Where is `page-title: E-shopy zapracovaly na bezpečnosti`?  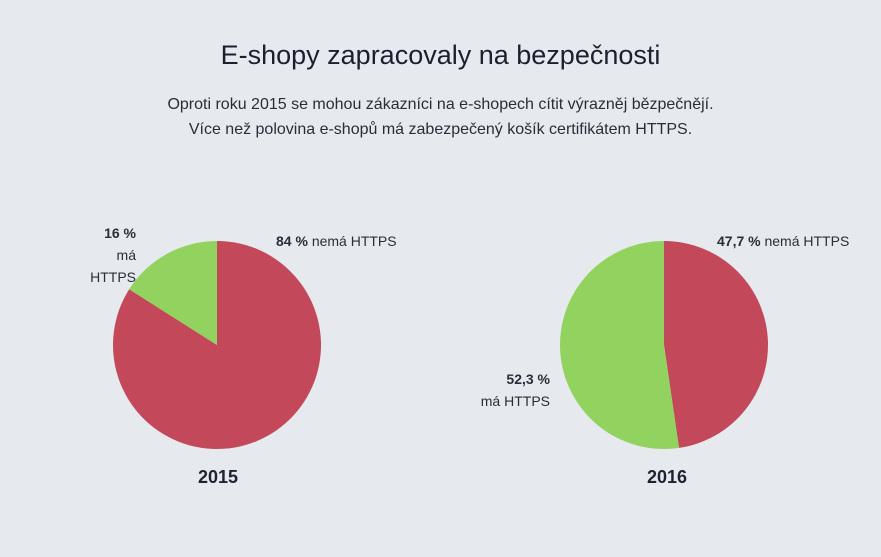
page-title: E-shopy zapracovaly na bezpečnosti is located at coordinates (440, 55).